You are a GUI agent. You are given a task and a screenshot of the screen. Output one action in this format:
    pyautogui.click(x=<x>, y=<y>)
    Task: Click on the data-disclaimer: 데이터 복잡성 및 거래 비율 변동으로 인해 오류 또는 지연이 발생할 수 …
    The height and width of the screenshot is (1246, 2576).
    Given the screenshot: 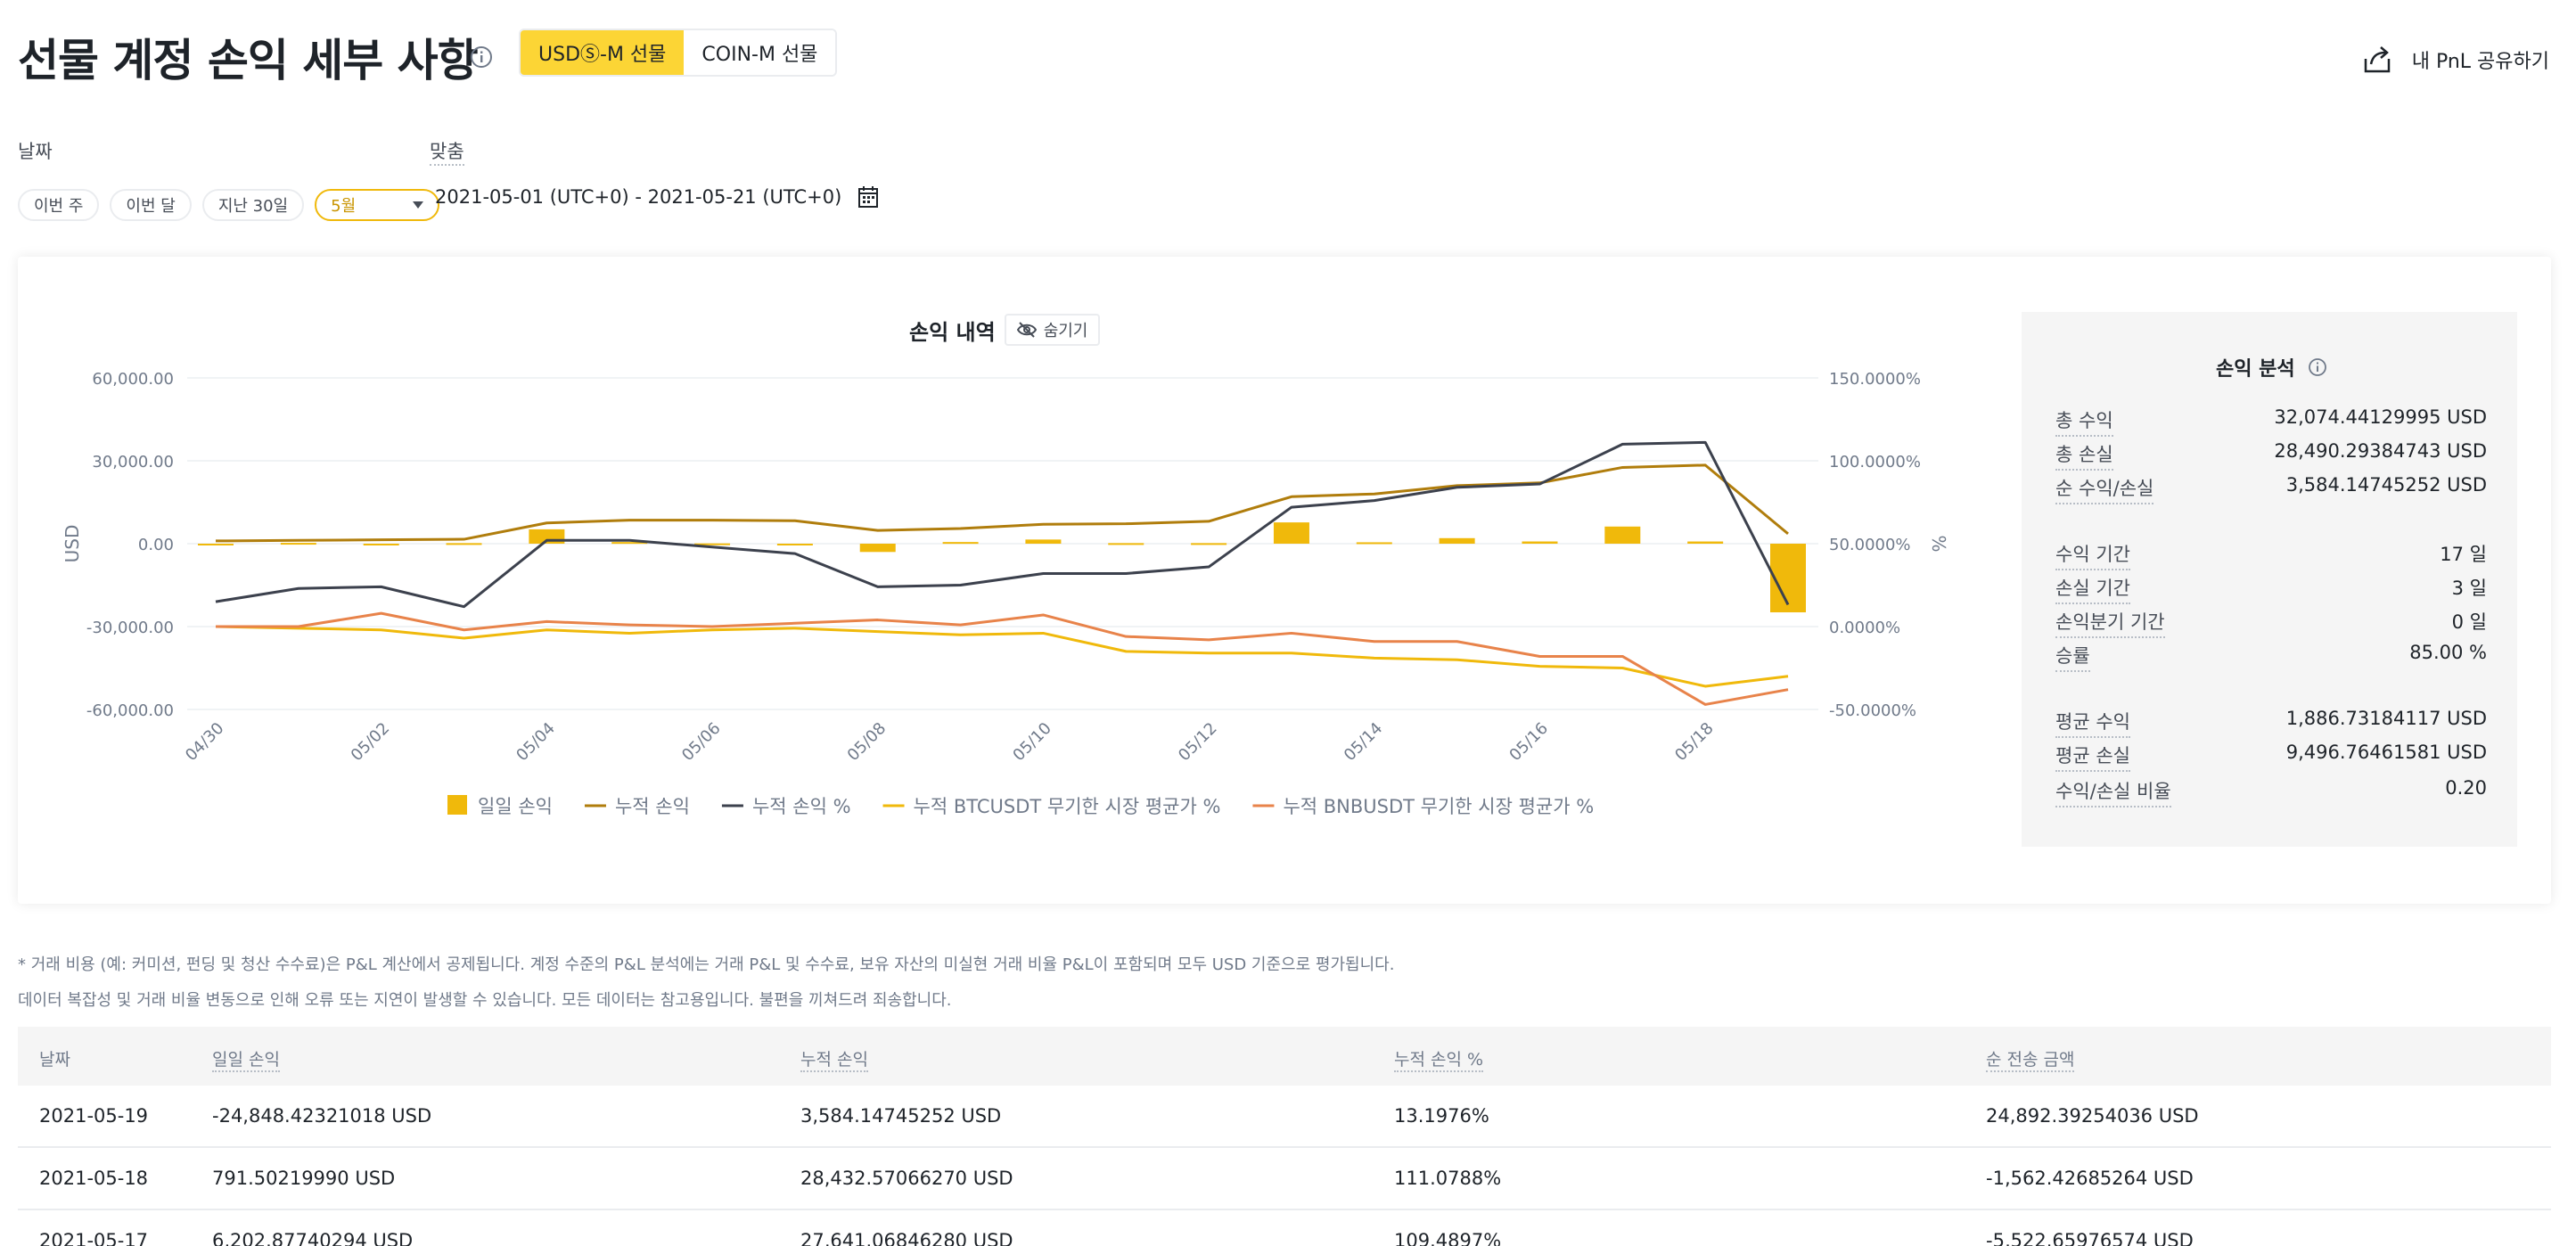 What is the action you would take?
    pyautogui.click(x=485, y=1000)
    